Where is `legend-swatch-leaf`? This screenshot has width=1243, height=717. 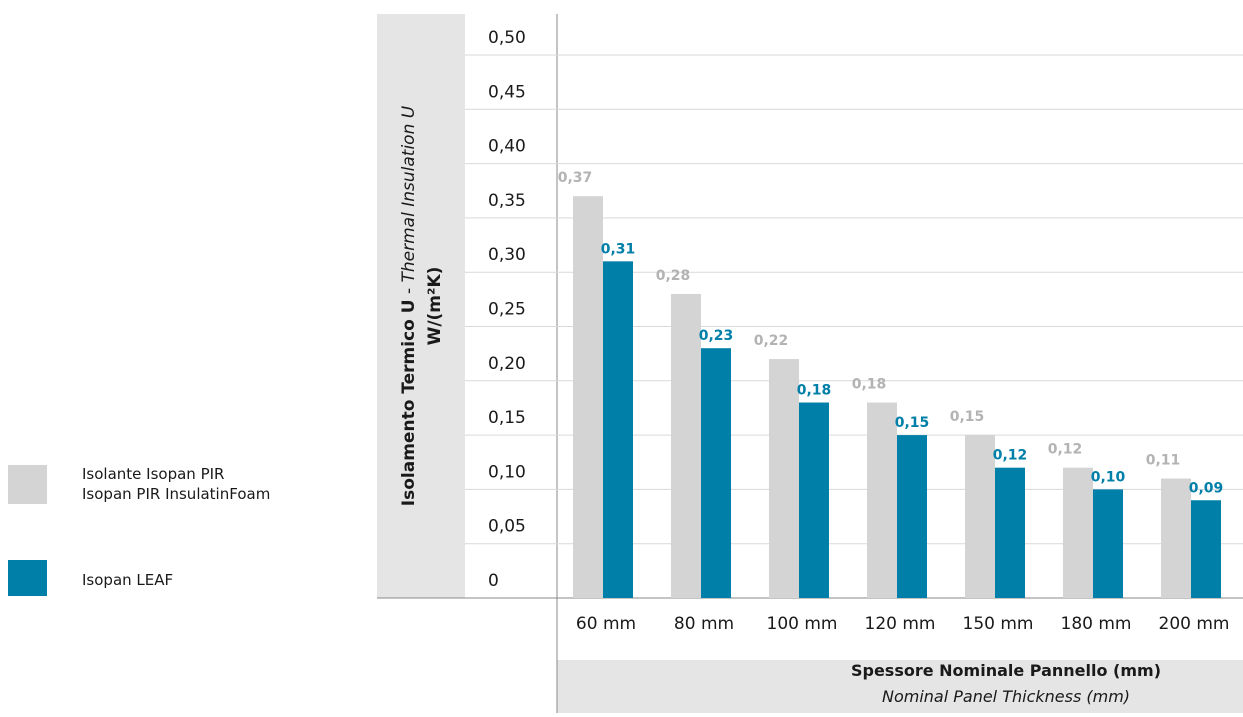 legend-swatch-leaf is located at coordinates (27, 578).